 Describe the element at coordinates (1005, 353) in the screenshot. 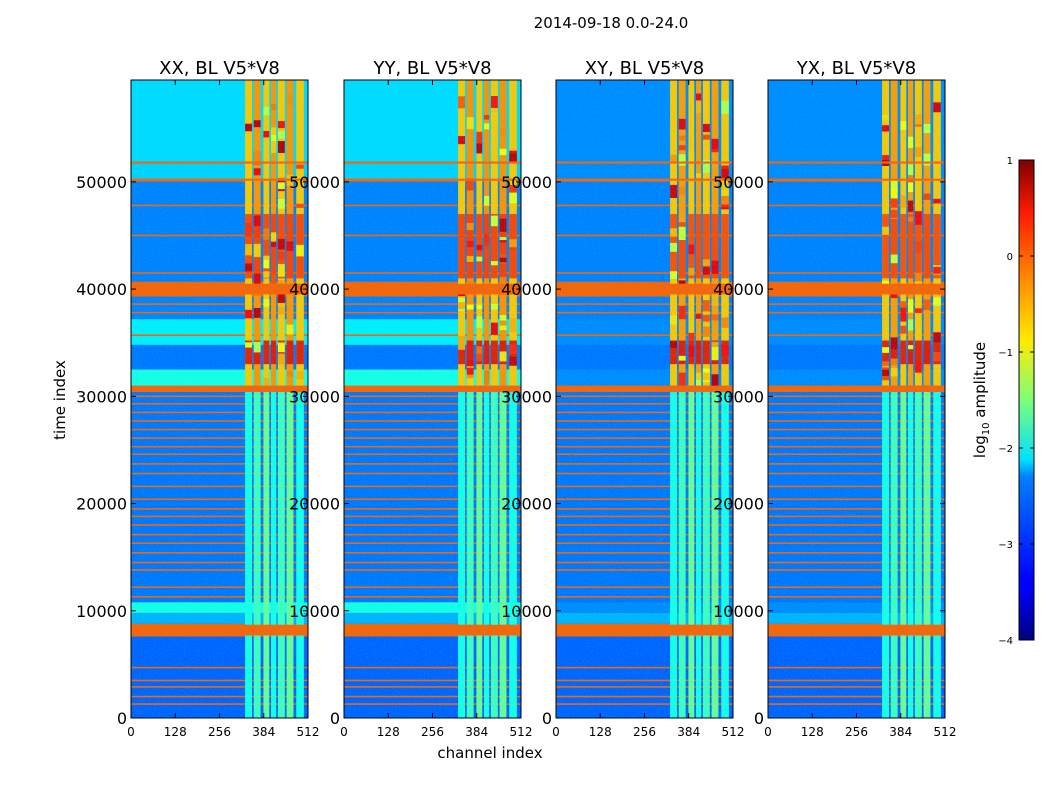

I see `colorbar-tick-label: −1` at that location.